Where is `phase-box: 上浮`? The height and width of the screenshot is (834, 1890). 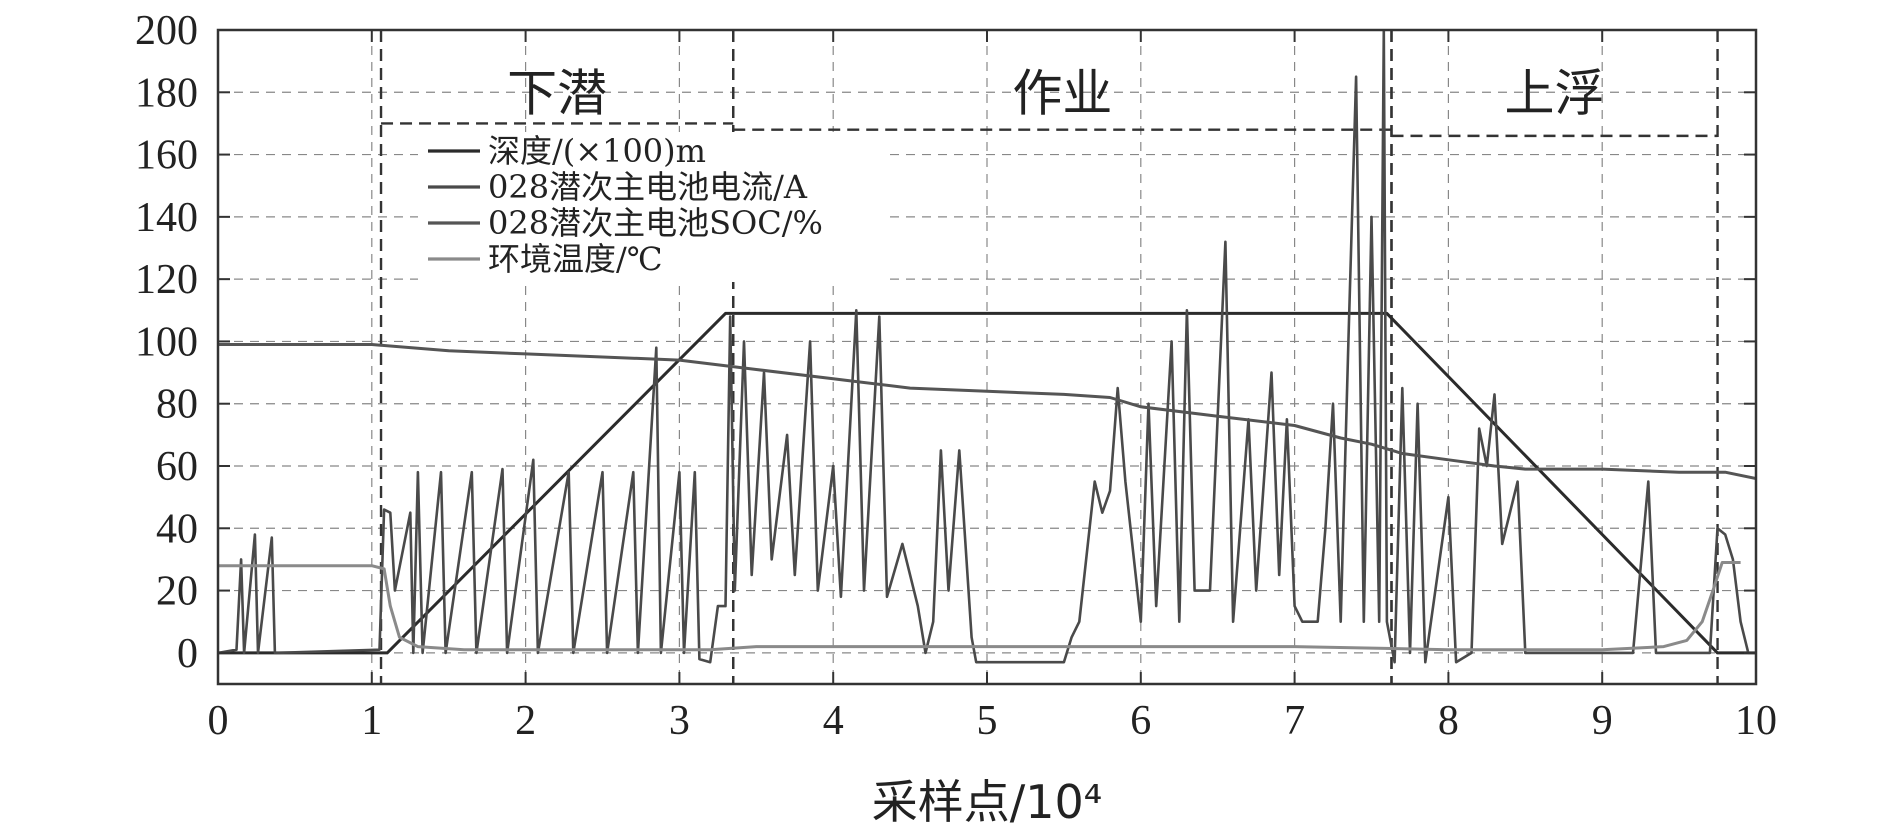 phase-box: 上浮 is located at coordinates (1554, 357).